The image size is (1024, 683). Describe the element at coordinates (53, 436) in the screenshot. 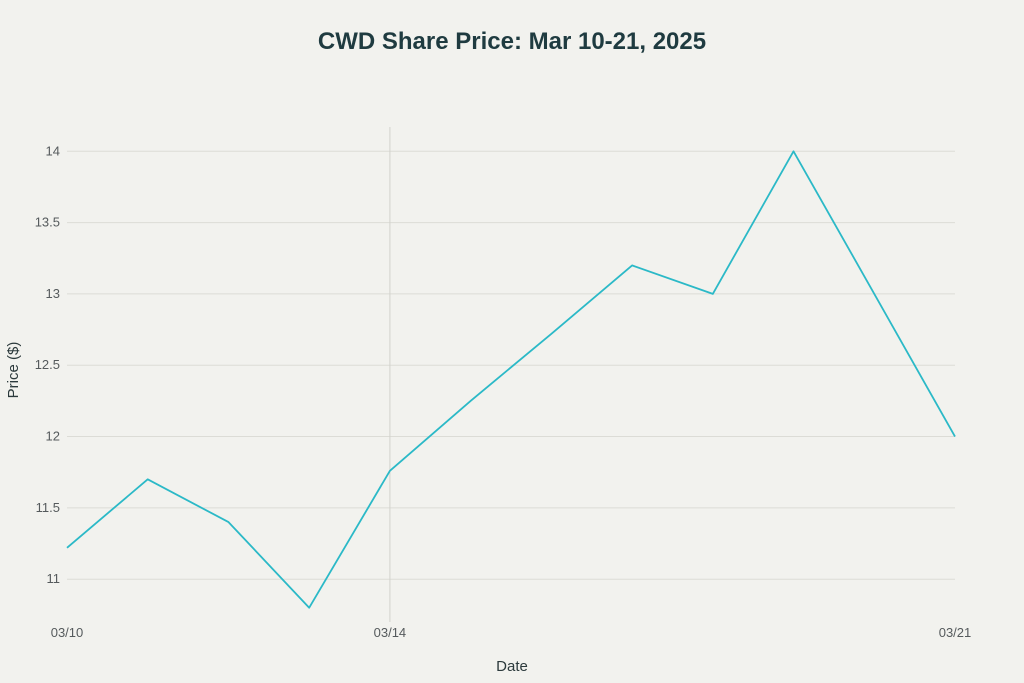

I see `y-tick-label: 12` at that location.